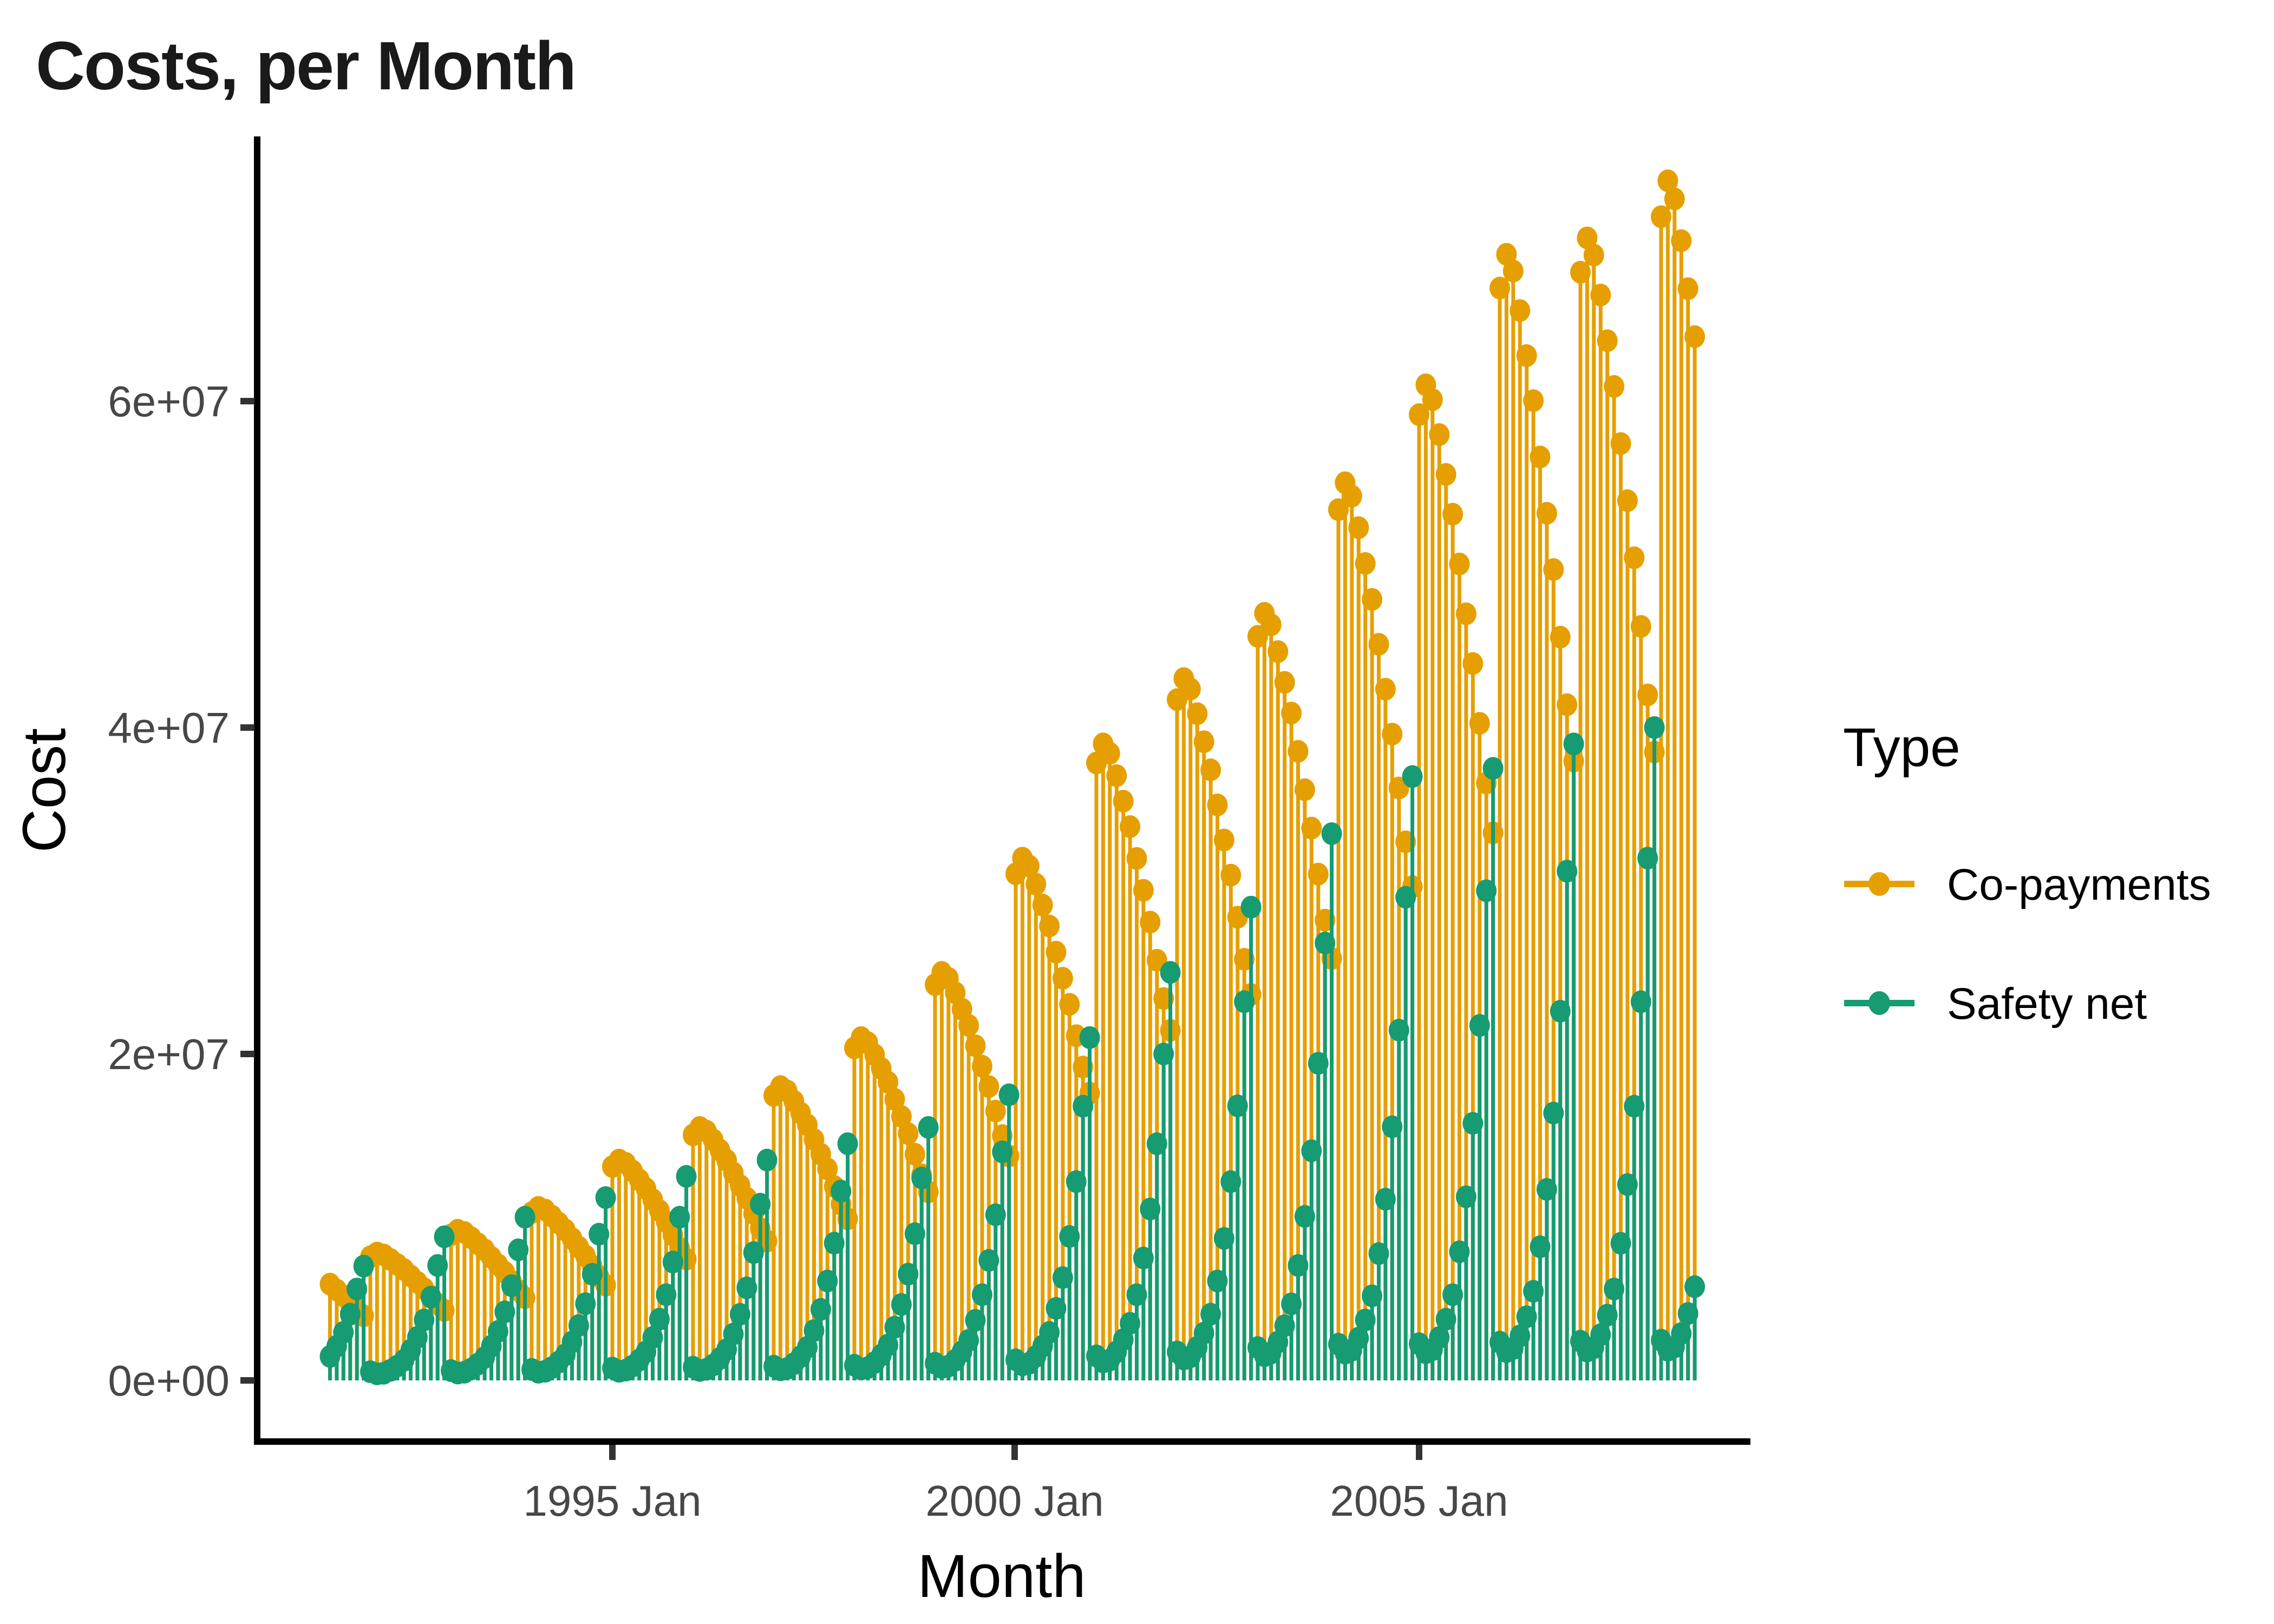 The height and width of the screenshot is (1624, 2274). Describe the element at coordinates (169, 1381) in the screenshot. I see `y-tick-label: 0e+00` at that location.